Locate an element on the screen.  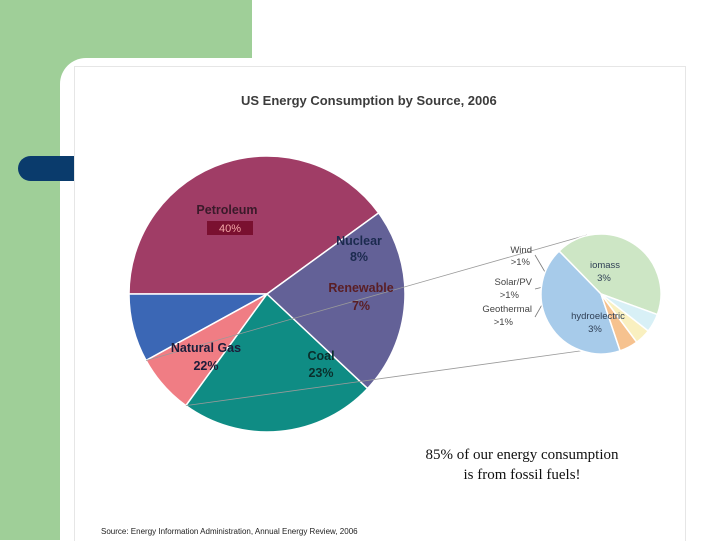
petroleum-value-highlight is located at coordinates (230, 228).